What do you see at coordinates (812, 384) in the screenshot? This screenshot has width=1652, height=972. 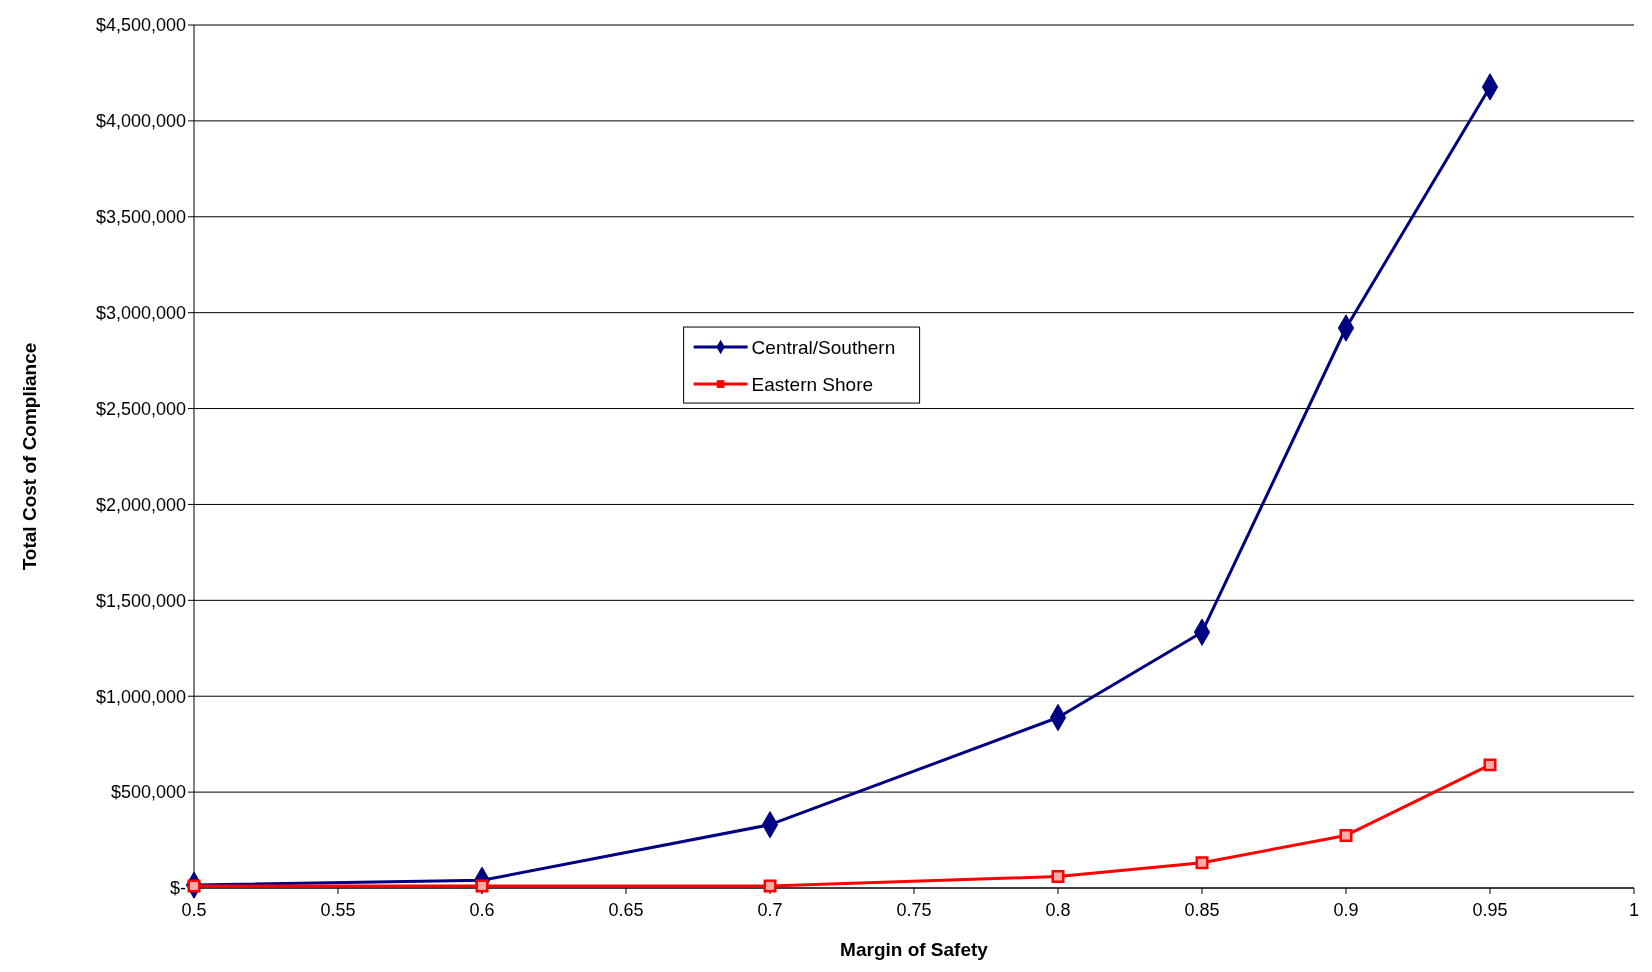 I see `legend-label: Eastern Shore` at bounding box center [812, 384].